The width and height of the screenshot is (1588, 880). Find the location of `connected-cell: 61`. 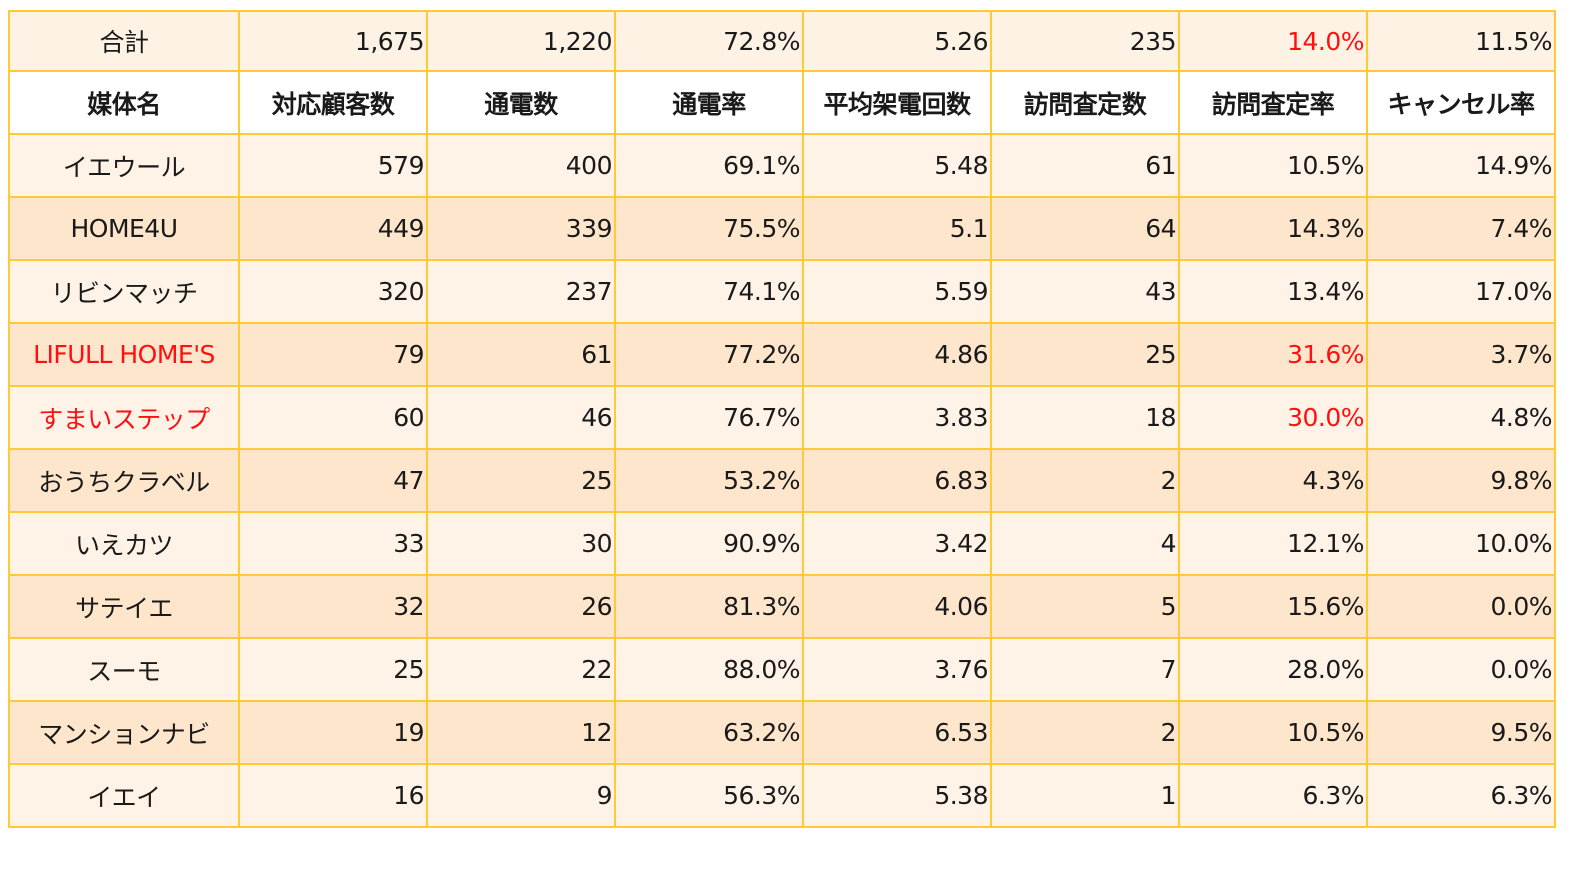

connected-cell: 61 is located at coordinates (521, 354).